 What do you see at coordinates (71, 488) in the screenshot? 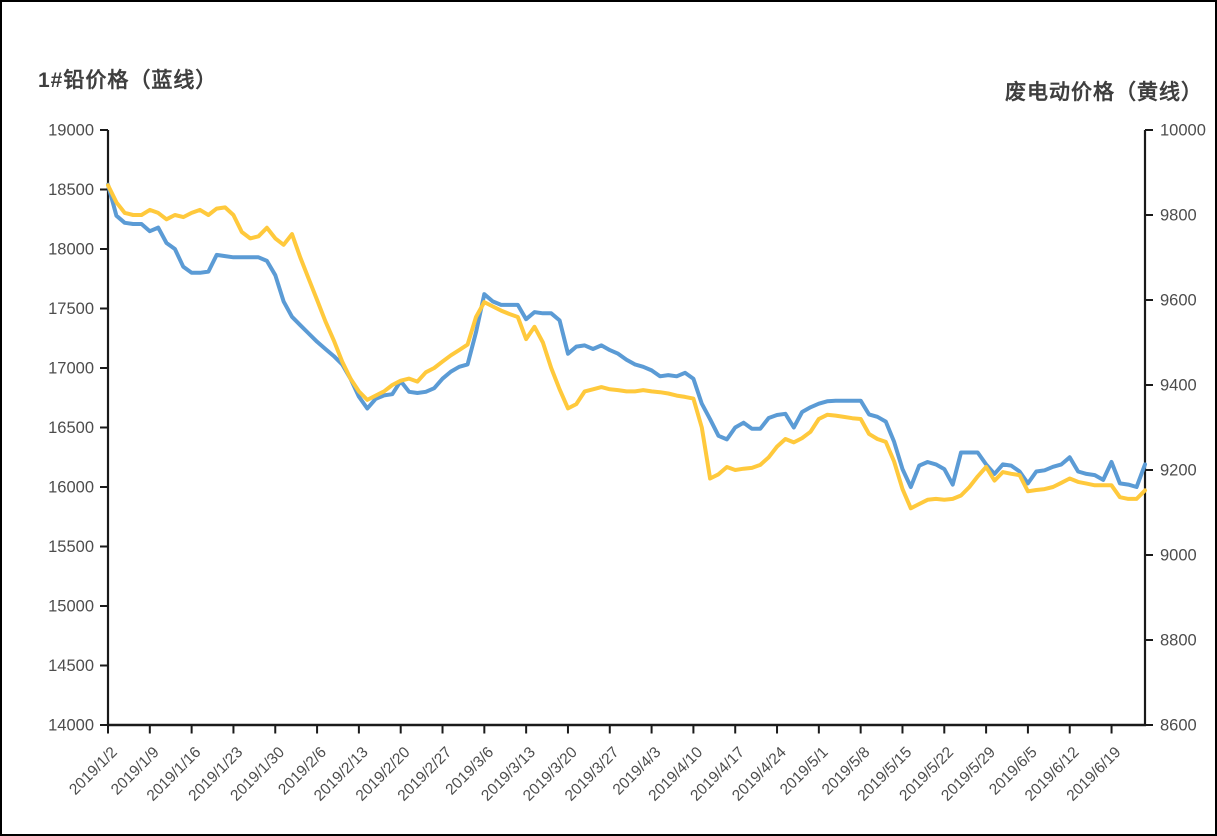
I see `left-axis-tick-label: 16000` at bounding box center [71, 488].